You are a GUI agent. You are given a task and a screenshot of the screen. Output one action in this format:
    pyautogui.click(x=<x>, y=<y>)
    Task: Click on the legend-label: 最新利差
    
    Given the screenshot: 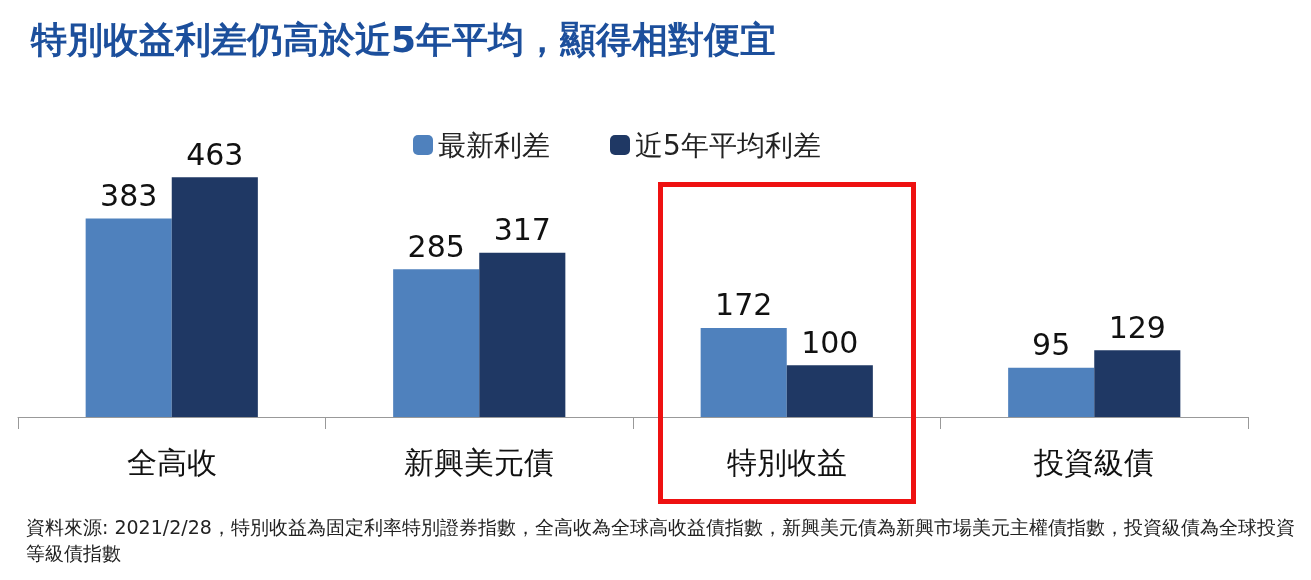 What is the action you would take?
    pyautogui.click(x=494, y=145)
    